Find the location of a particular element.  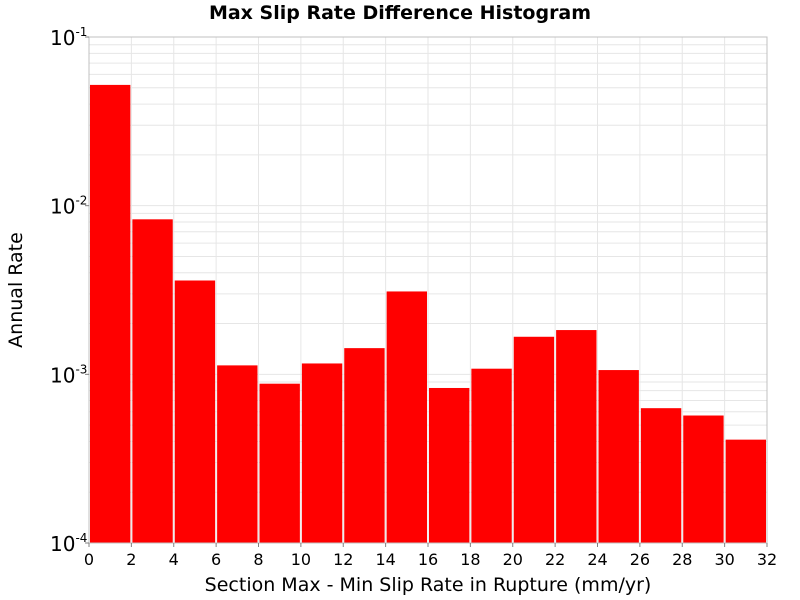

x-tick-label: 32 is located at coordinates (767, 559).